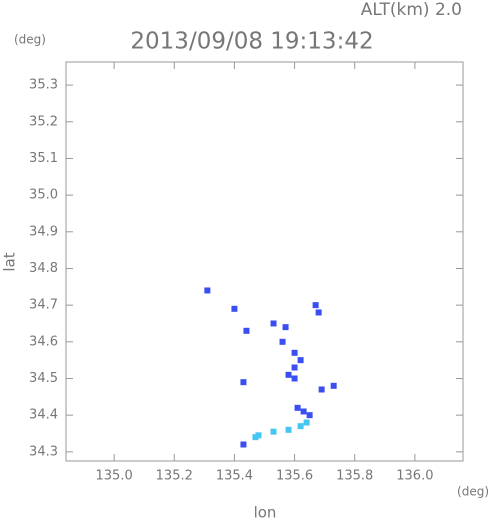  I want to click on x-tick-label: 136.0, so click(414, 476).